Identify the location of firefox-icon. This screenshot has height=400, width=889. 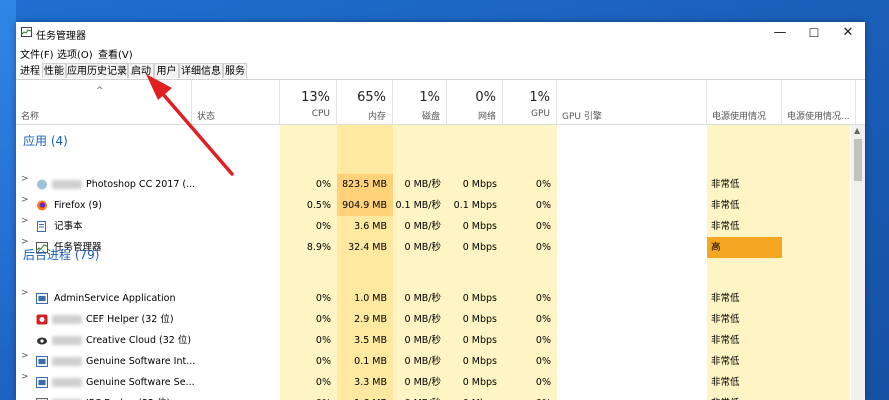
(42, 205).